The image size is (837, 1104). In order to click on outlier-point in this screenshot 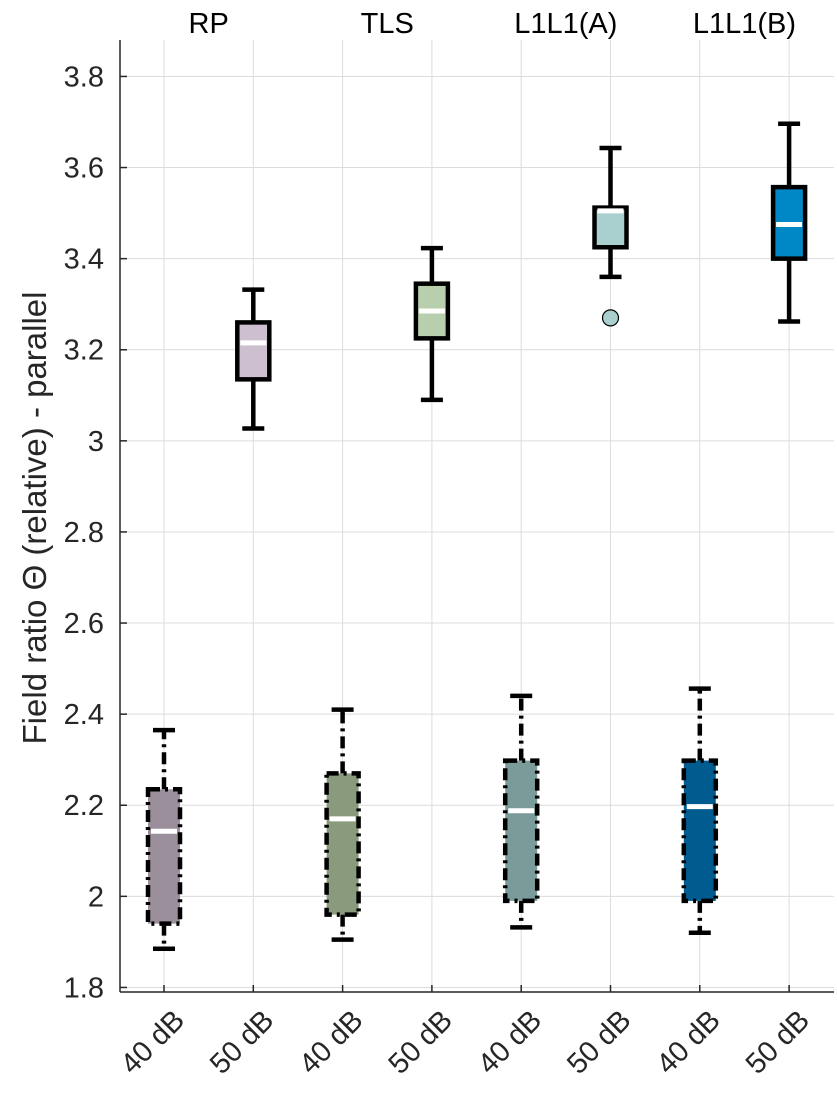, I will do `click(610, 318)`.